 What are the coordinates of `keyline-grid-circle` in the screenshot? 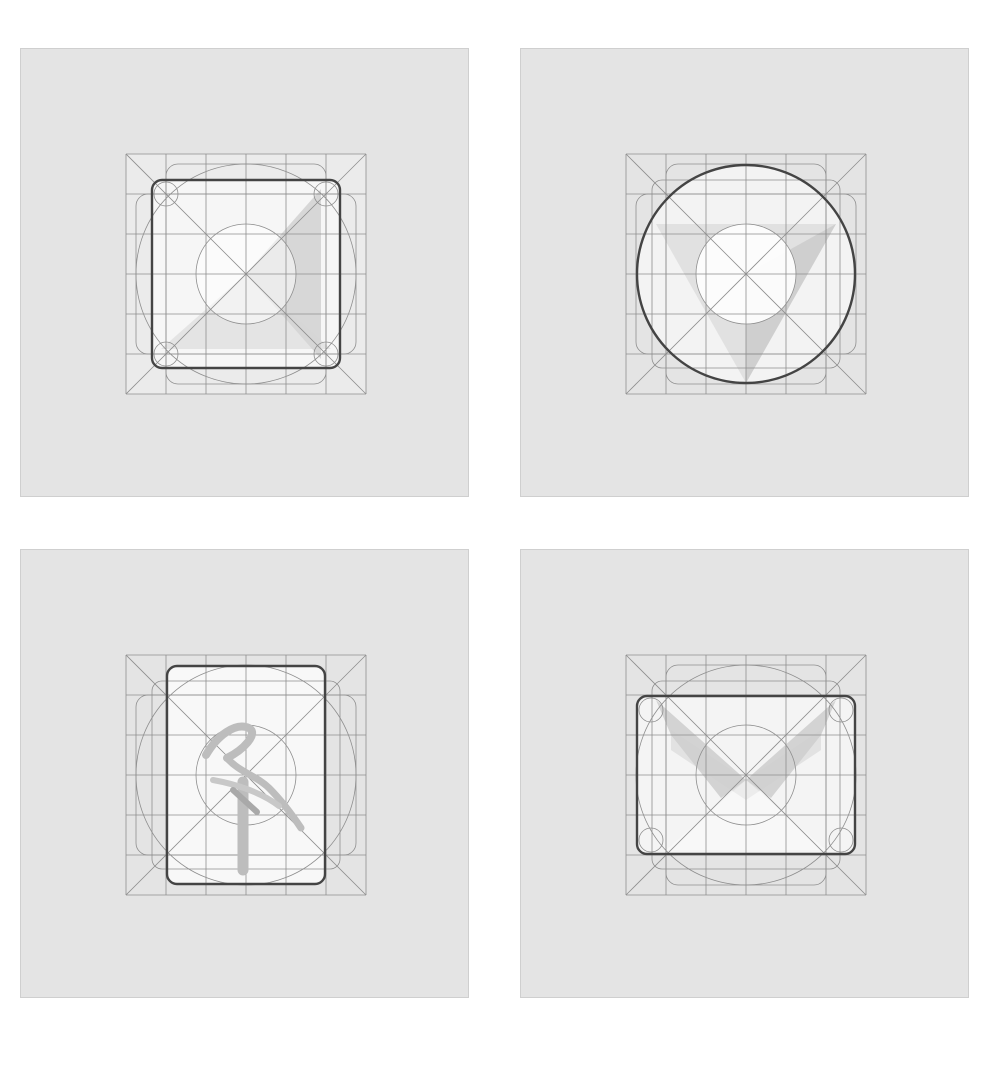 It's located at (746, 274).